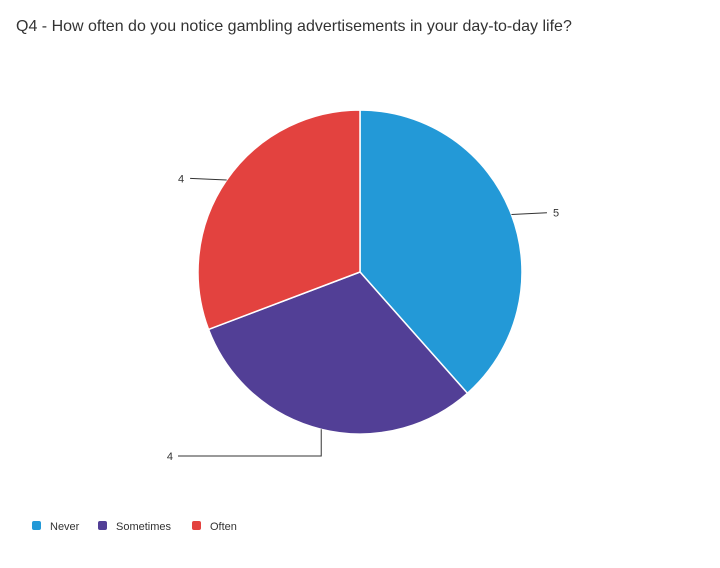 The height and width of the screenshot is (568, 720). Describe the element at coordinates (529, 214) in the screenshot. I see `leader-line-never` at that location.